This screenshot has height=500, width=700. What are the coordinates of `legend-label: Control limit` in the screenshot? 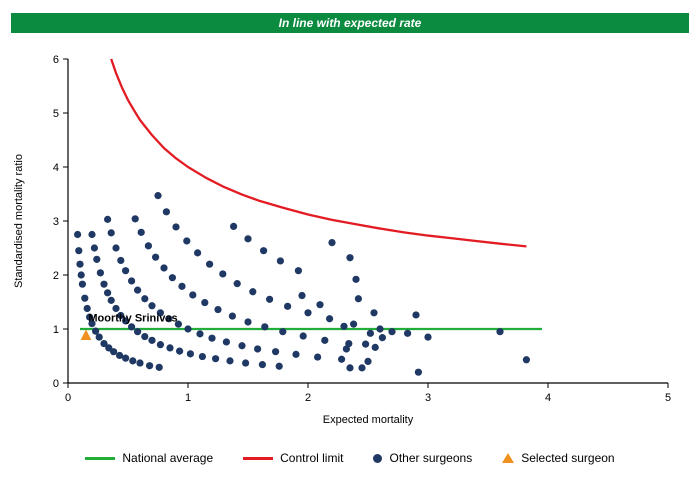 It's located at (312, 458).